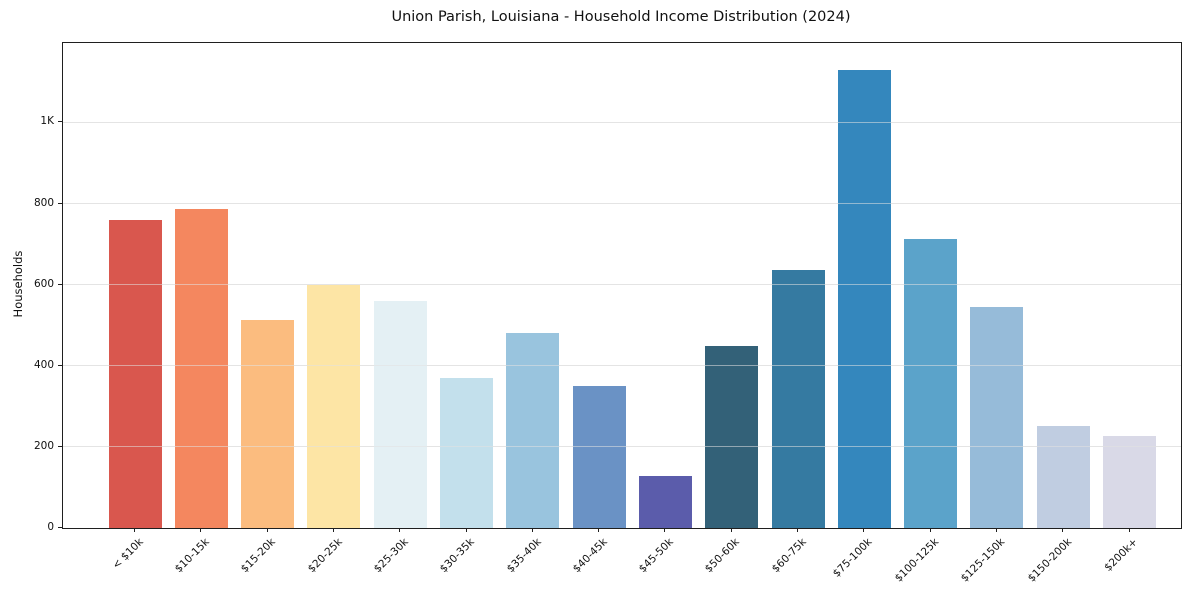  What do you see at coordinates (466, 452) in the screenshot?
I see `bar-30-35k` at bounding box center [466, 452].